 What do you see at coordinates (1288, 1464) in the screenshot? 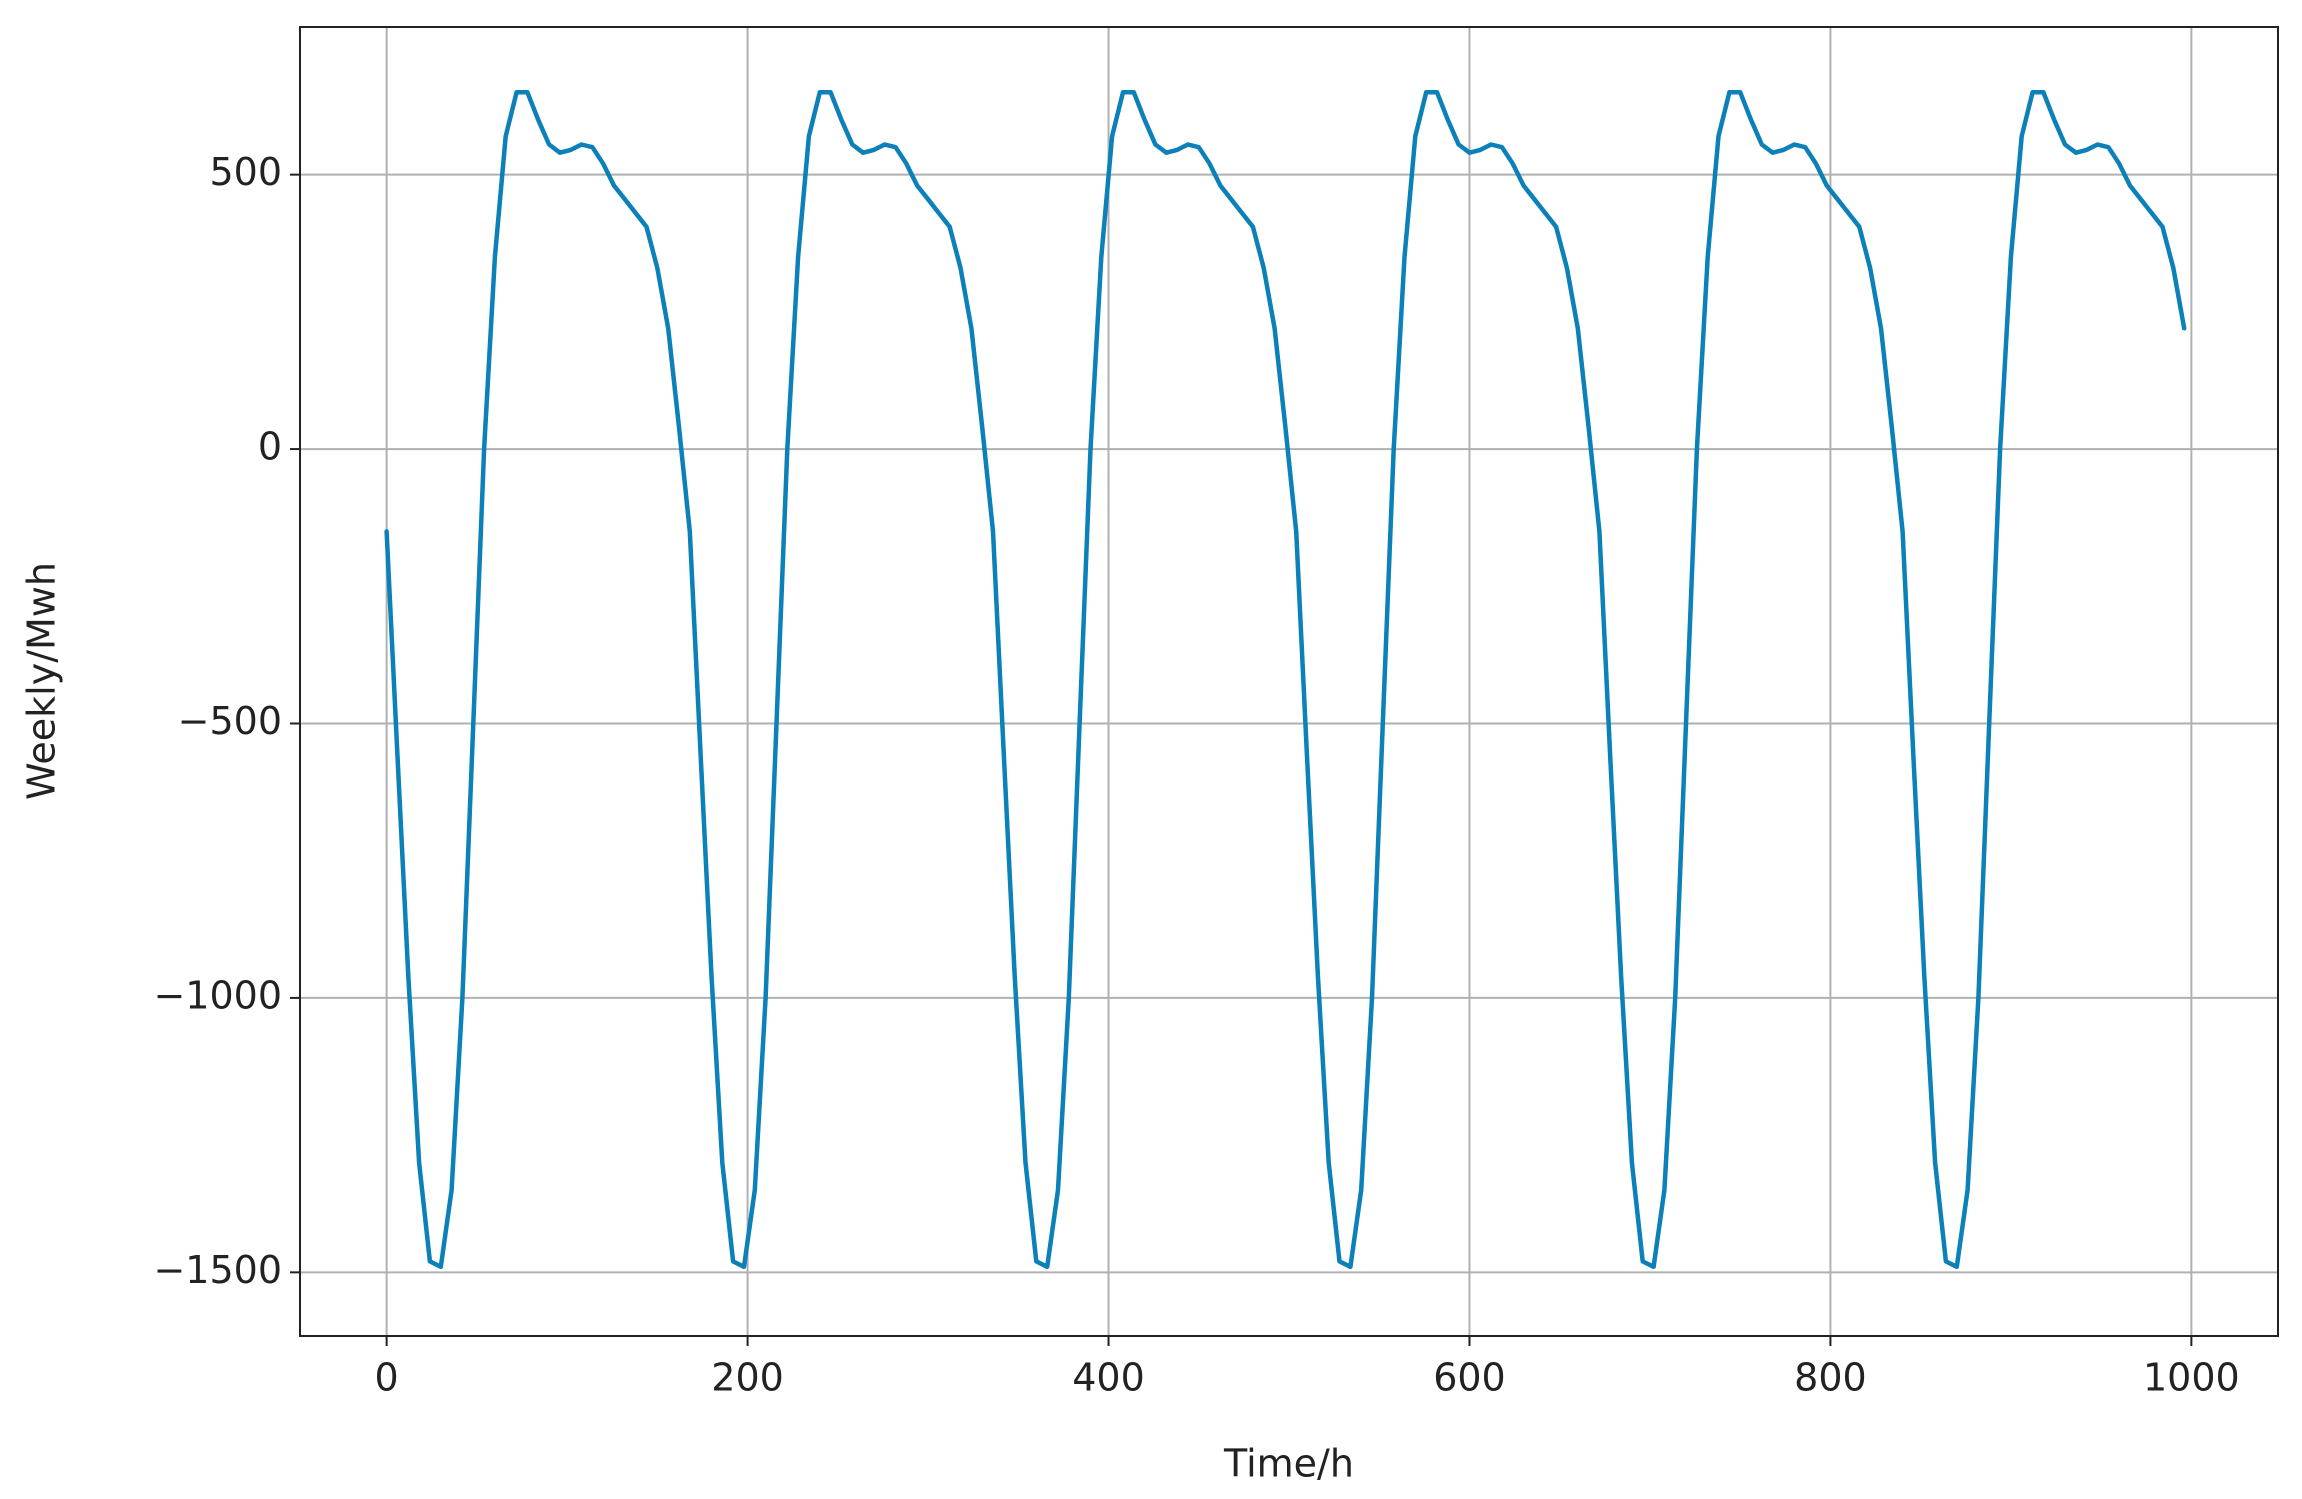
I see `x-axis-label: Time/h` at bounding box center [1288, 1464].